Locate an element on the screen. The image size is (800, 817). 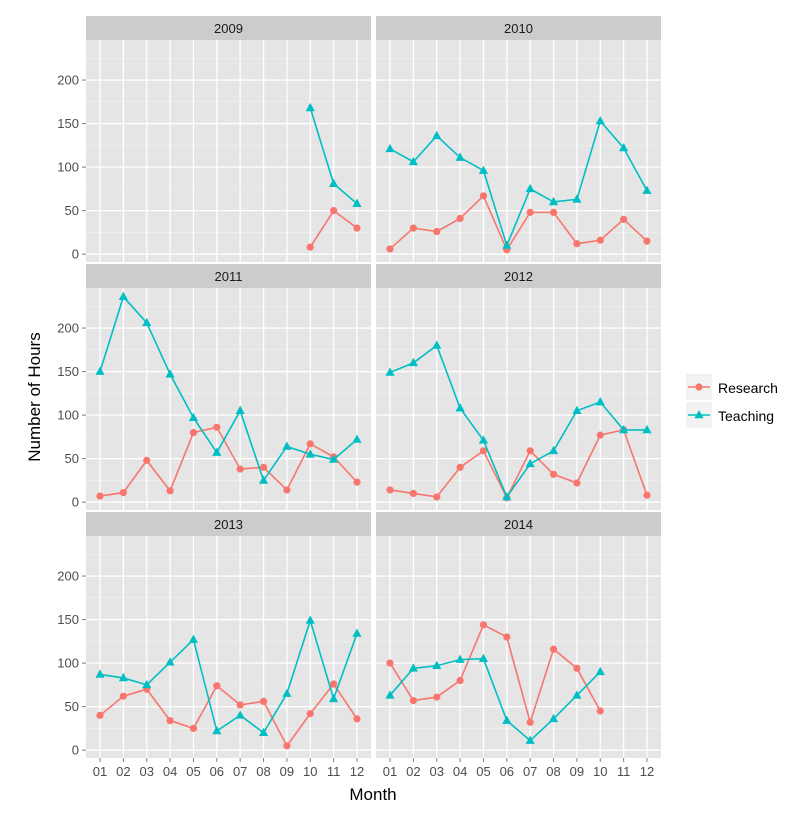
panel-2014: 2014 01 02 03 04 05 06 07 08 09 10 11 12 is located at coordinates (518, 645).